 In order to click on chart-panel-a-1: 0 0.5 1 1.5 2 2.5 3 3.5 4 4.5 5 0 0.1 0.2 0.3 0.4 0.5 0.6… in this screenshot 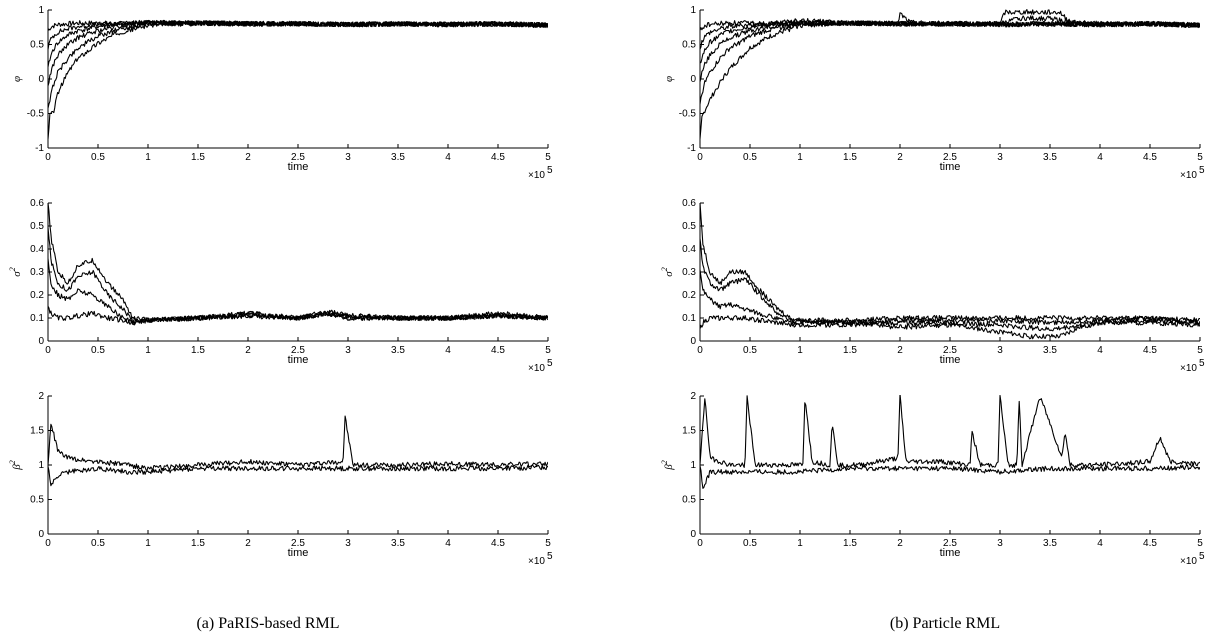, I will do `click(280, 286)`.